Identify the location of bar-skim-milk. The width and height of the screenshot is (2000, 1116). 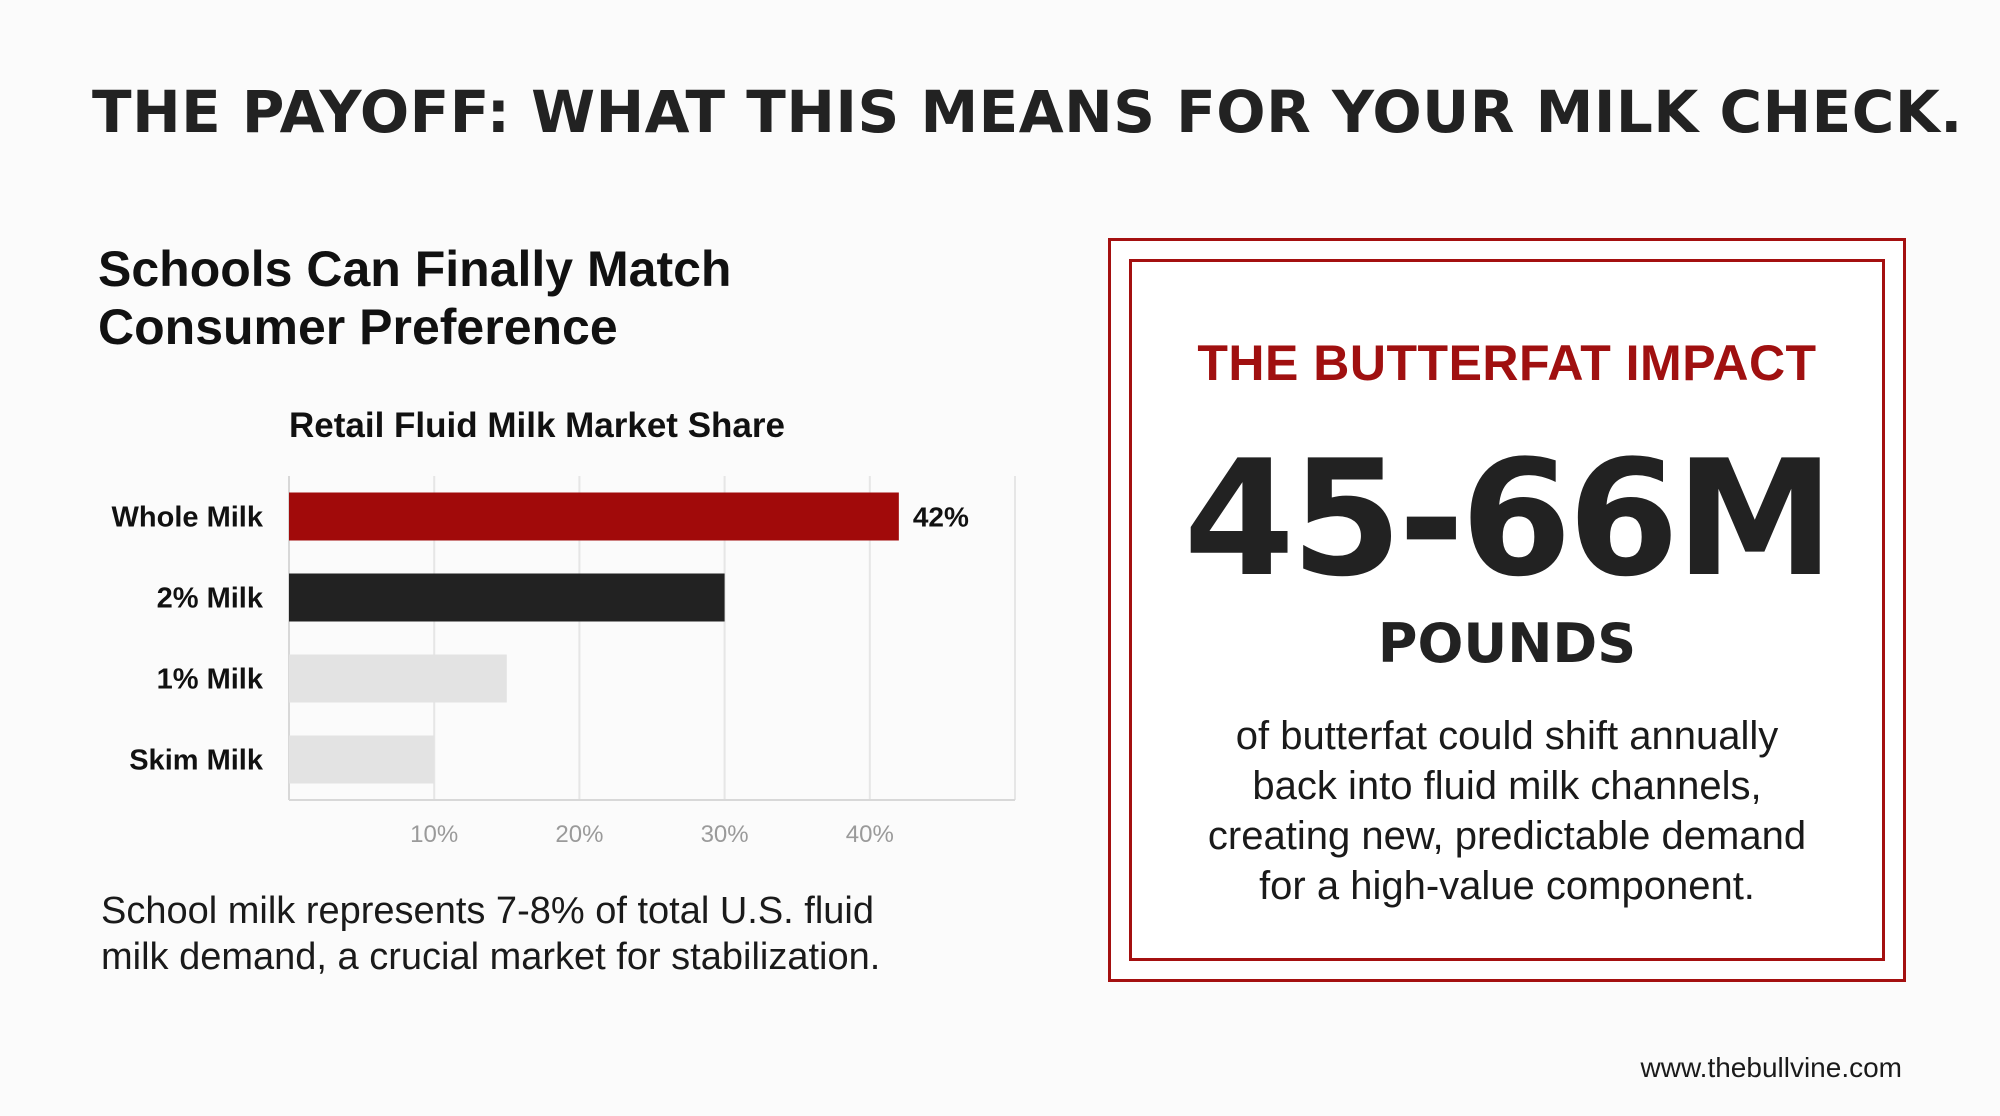
(362, 759).